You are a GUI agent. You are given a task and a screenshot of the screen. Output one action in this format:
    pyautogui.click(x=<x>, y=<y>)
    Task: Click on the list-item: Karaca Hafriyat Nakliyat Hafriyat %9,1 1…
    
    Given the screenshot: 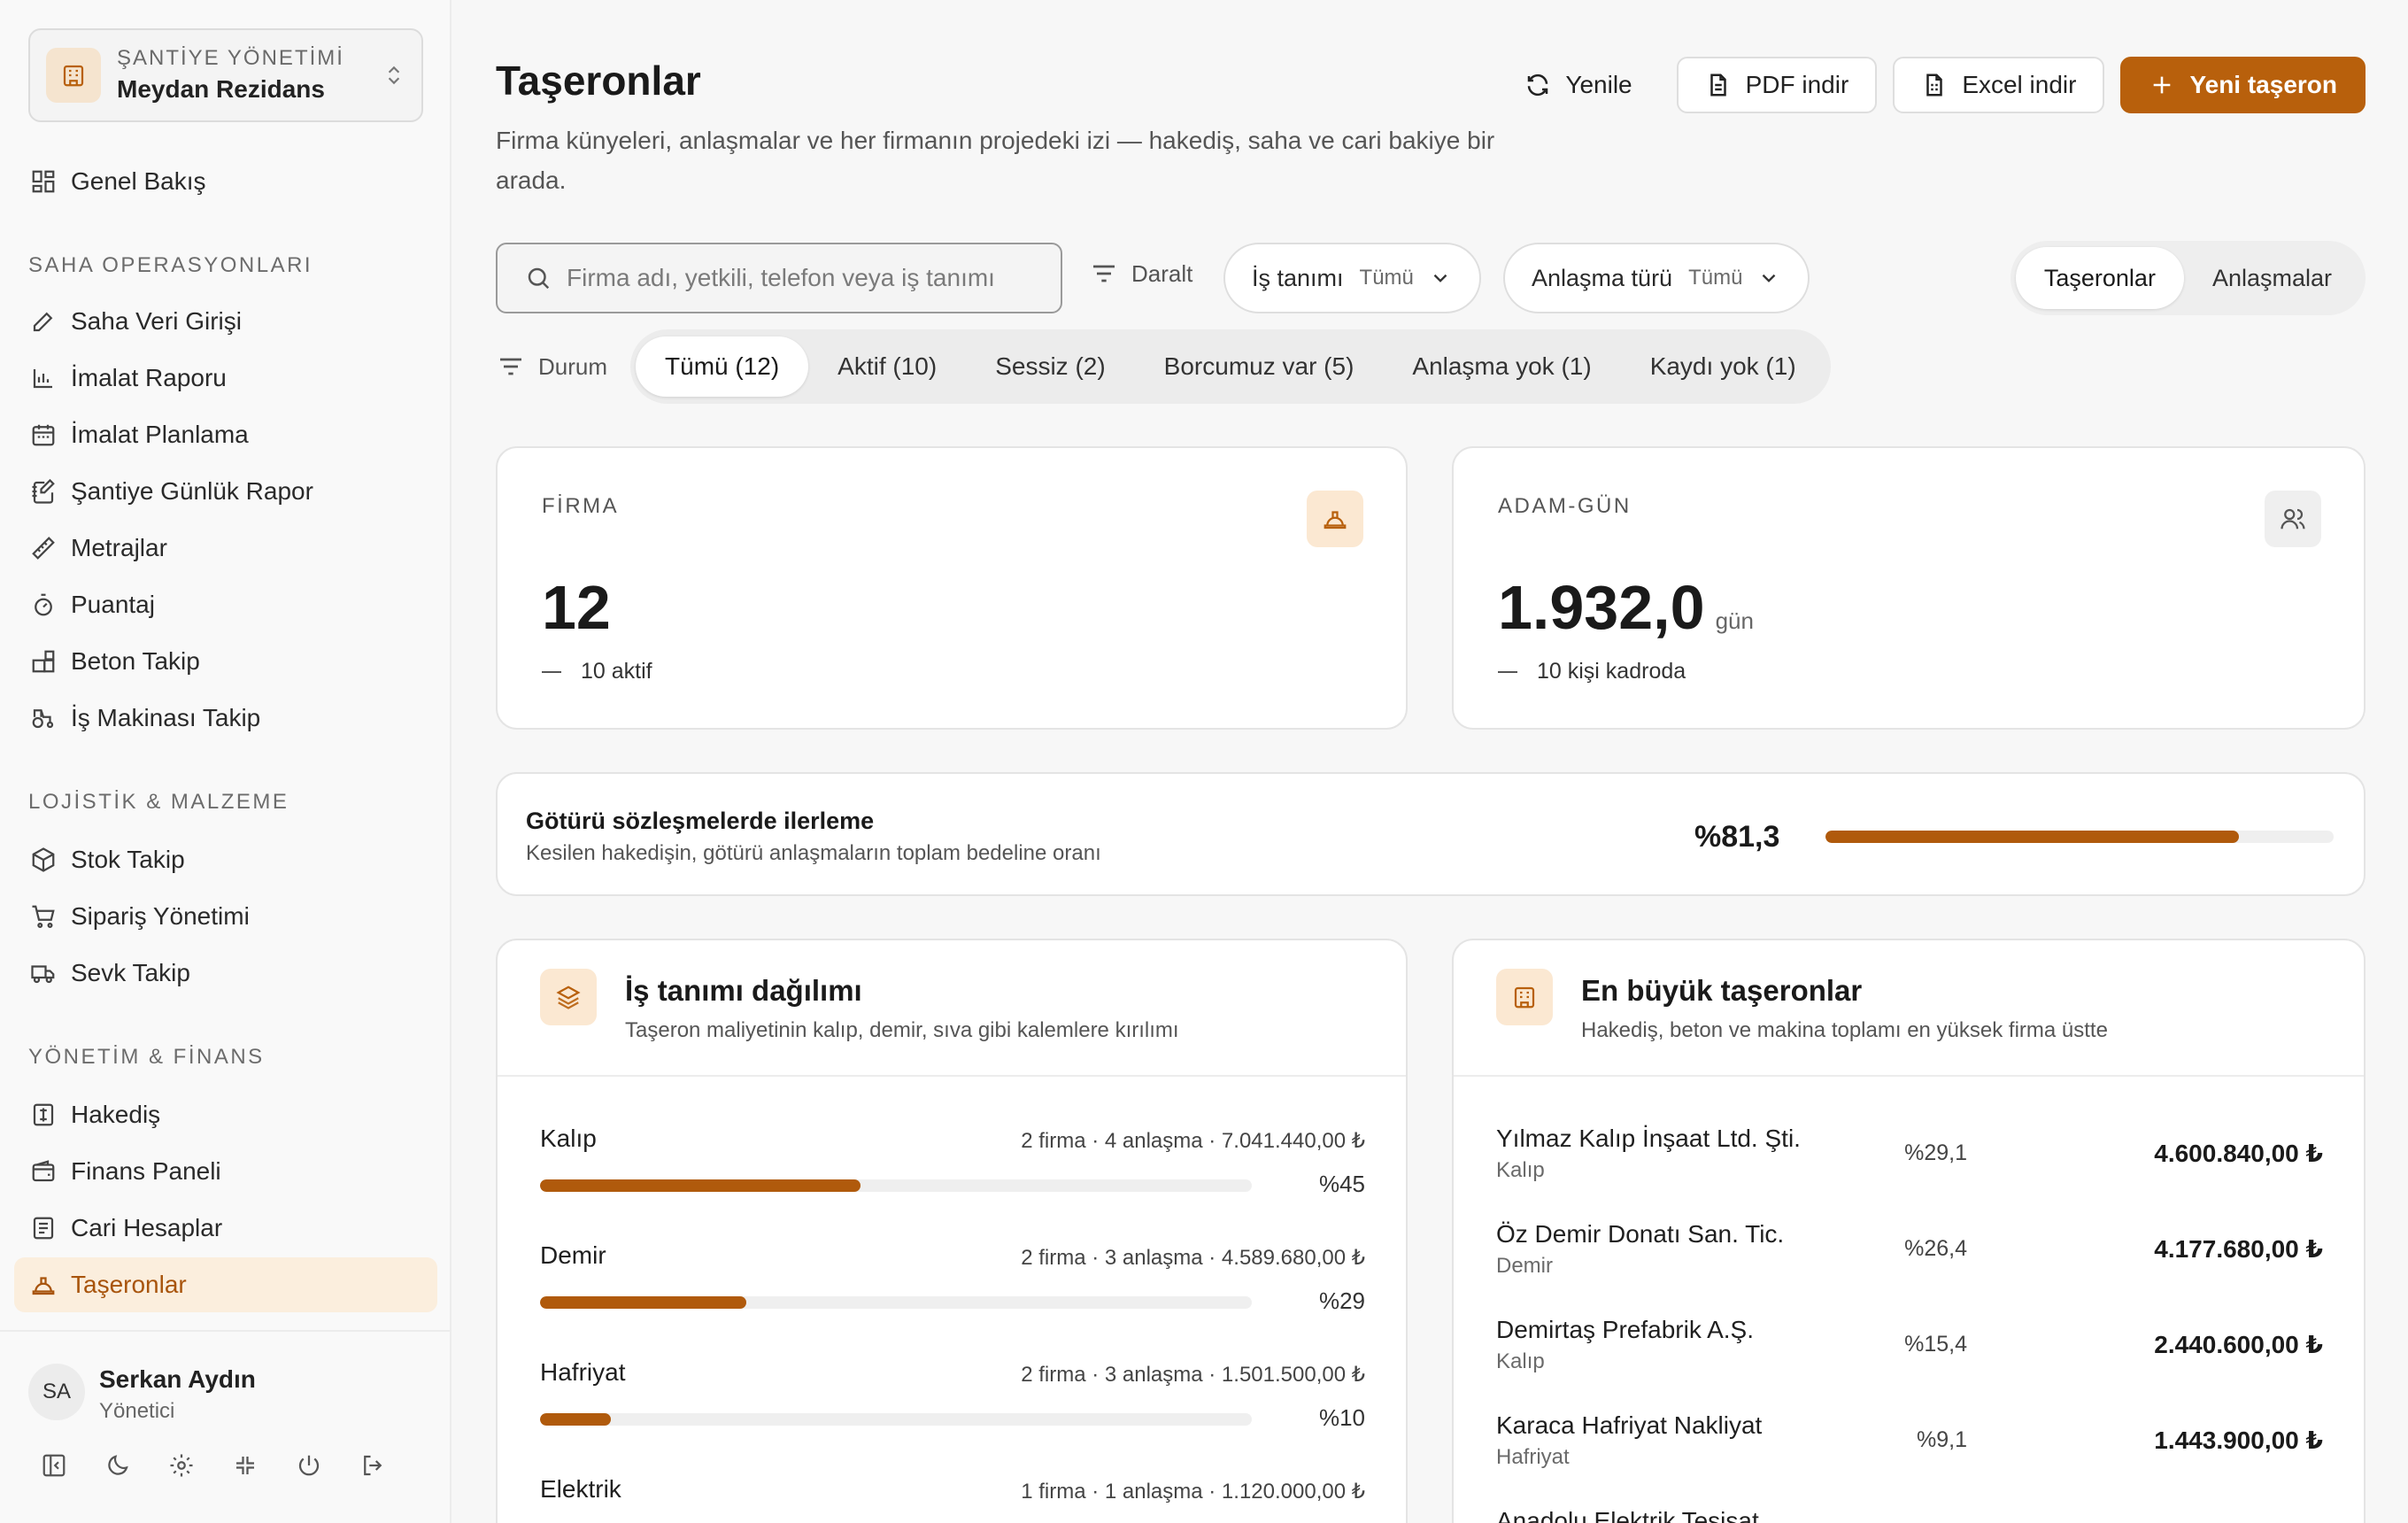 What is the action you would take?
    pyautogui.click(x=1910, y=1455)
    